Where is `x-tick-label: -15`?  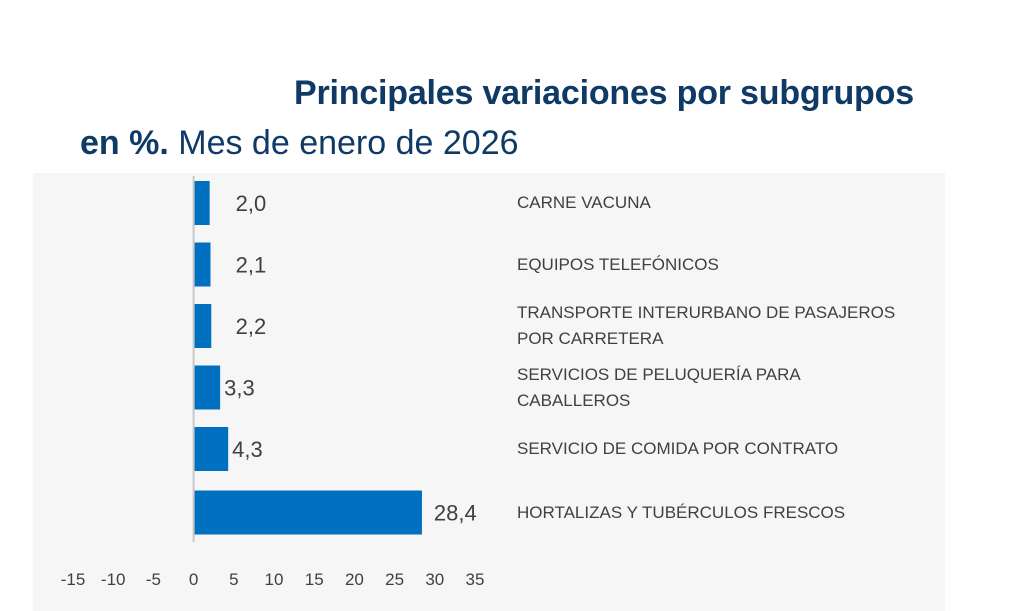
x-tick-label: -15 is located at coordinates (73, 579).